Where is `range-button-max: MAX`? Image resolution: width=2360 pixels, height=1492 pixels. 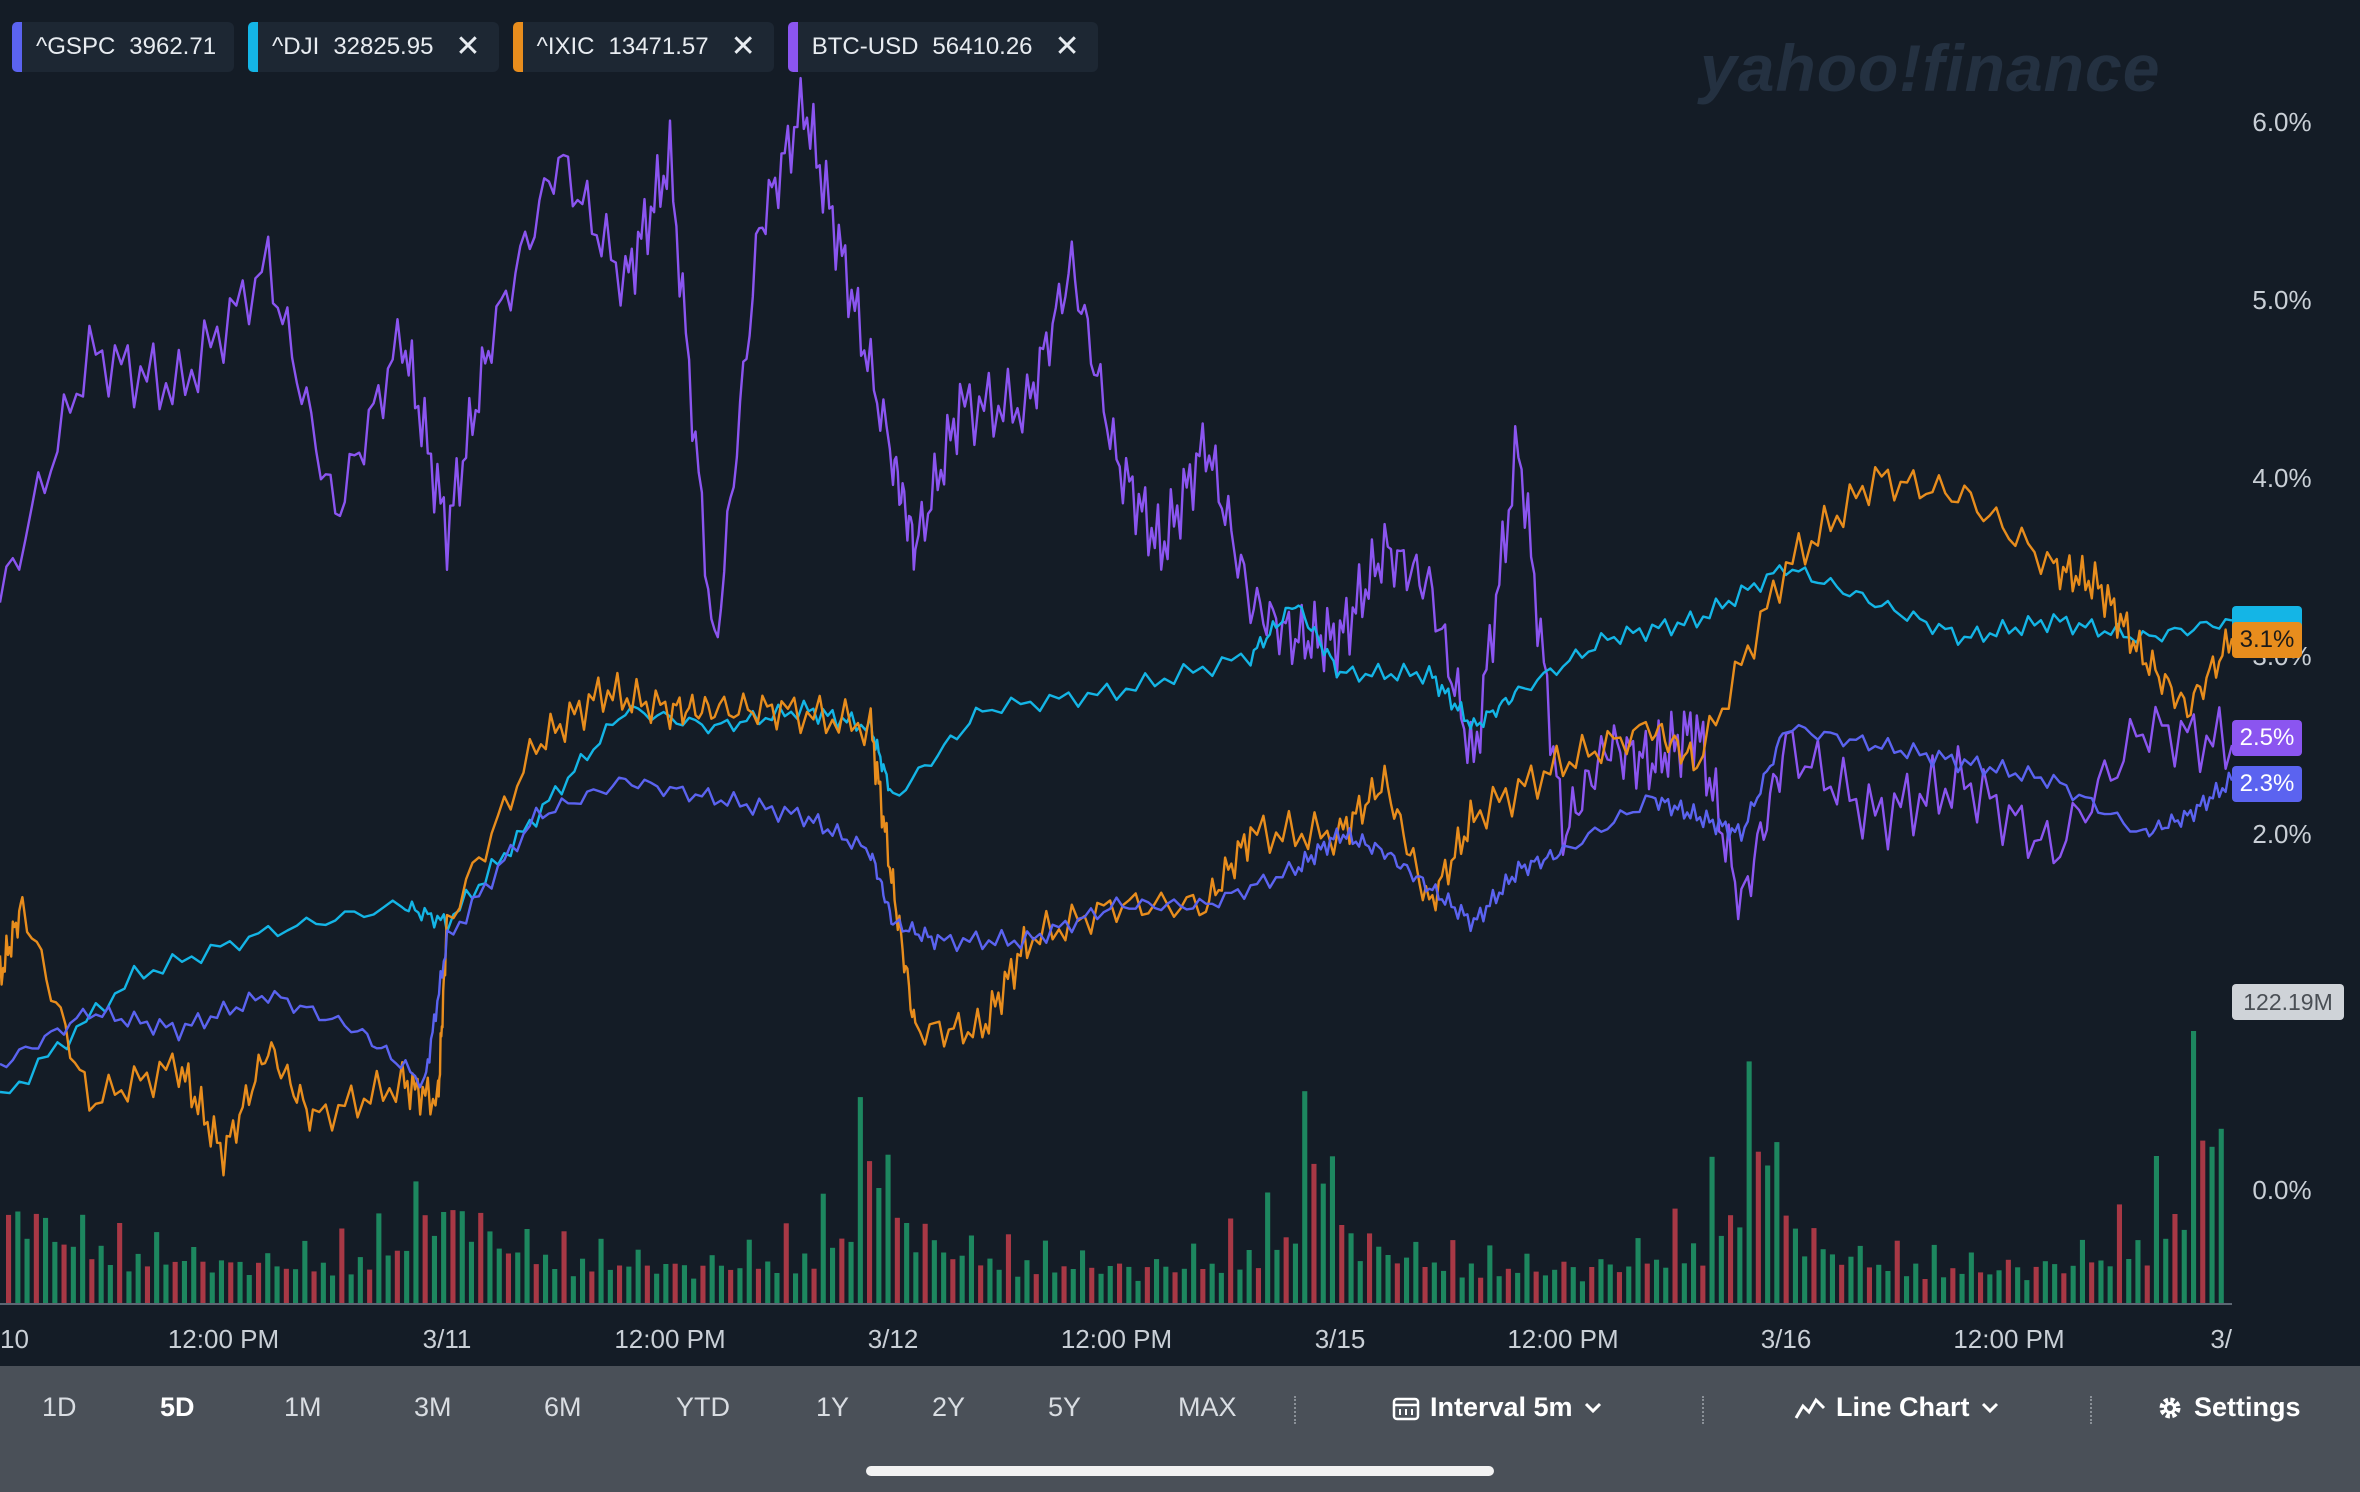
range-button-max: MAX is located at coordinates (1207, 1407).